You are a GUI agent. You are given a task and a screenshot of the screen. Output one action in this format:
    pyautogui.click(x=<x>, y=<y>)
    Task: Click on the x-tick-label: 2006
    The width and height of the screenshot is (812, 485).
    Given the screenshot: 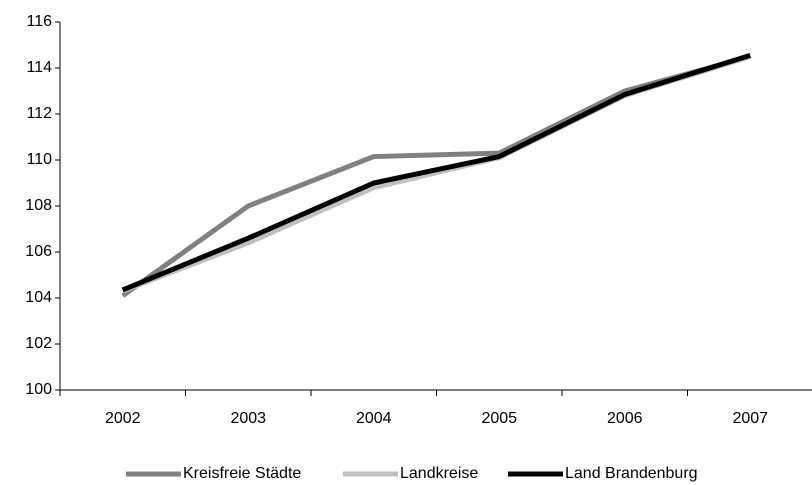 What is the action you would take?
    pyautogui.click(x=625, y=418)
    